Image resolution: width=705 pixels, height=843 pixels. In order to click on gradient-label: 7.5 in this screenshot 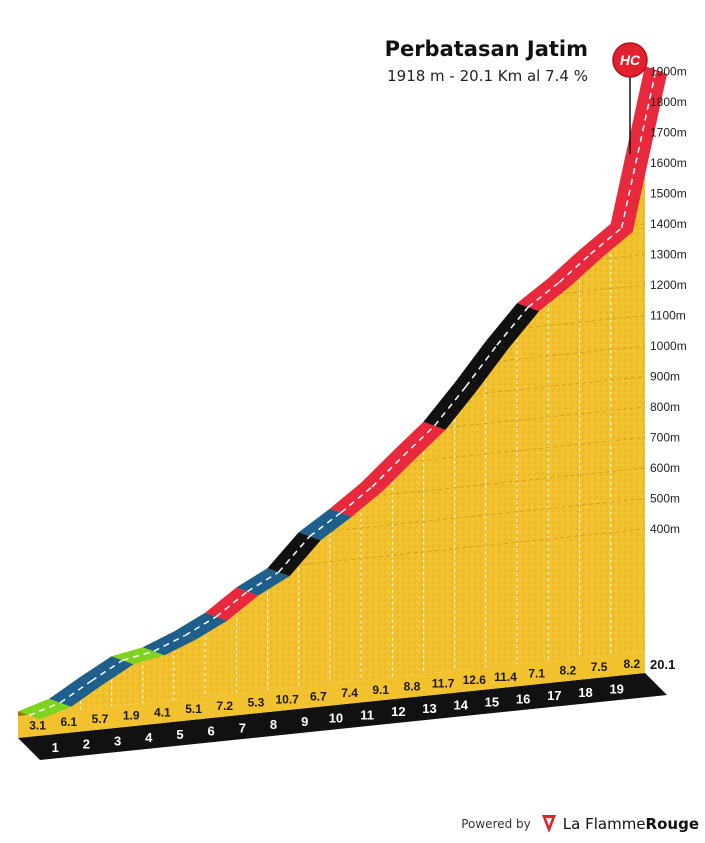, I will do `click(599, 667)`.